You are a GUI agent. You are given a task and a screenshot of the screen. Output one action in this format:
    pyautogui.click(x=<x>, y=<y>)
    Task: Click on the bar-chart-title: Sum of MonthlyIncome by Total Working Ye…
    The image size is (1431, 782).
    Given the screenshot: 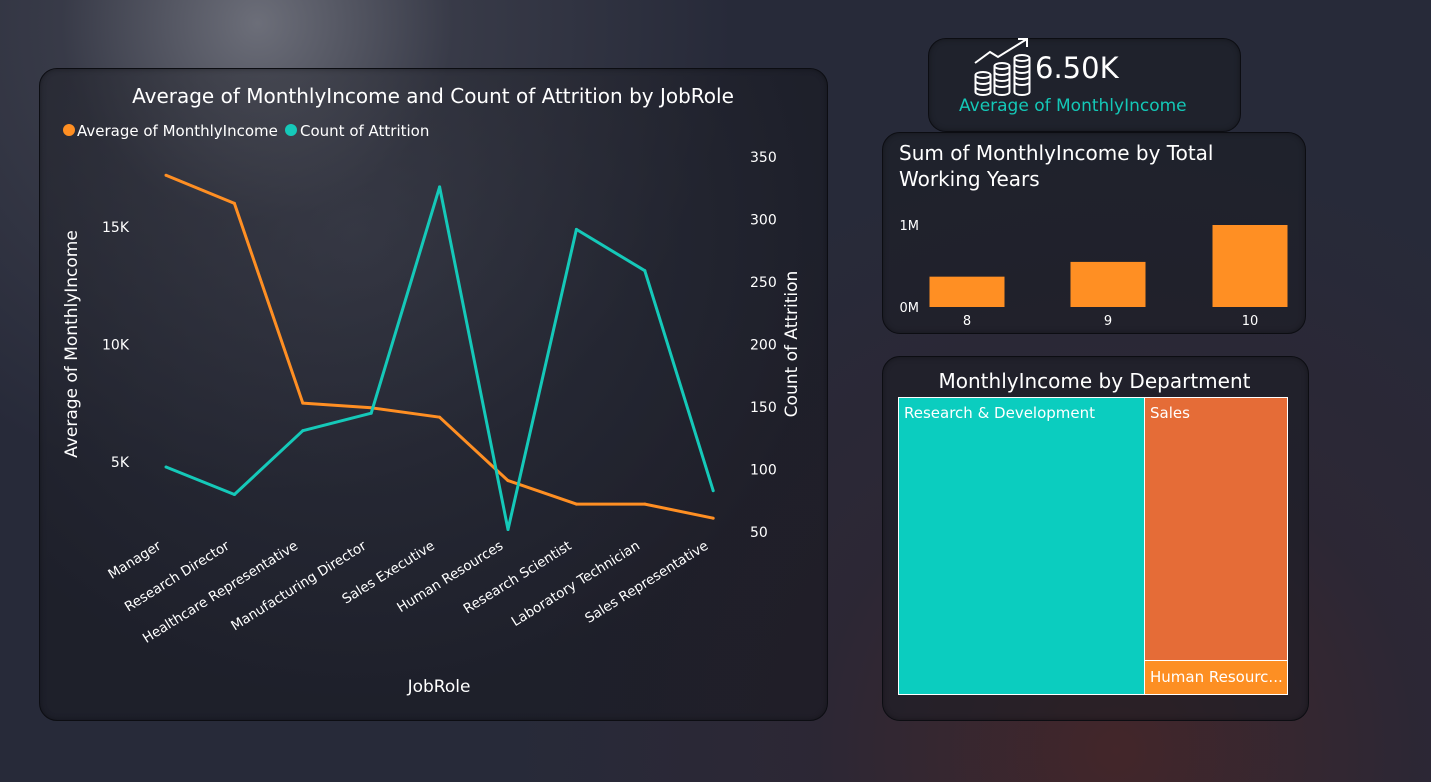 What is the action you would take?
    pyautogui.click(x=1056, y=166)
    